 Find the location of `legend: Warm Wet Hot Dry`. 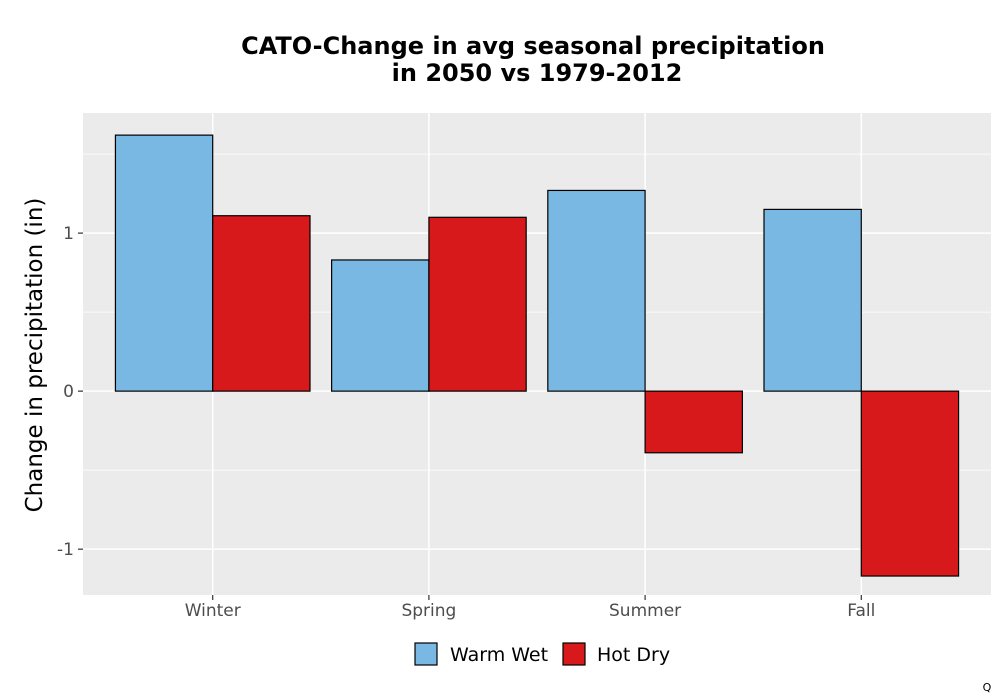

legend: Warm Wet Hot Dry is located at coordinates (542, 654).